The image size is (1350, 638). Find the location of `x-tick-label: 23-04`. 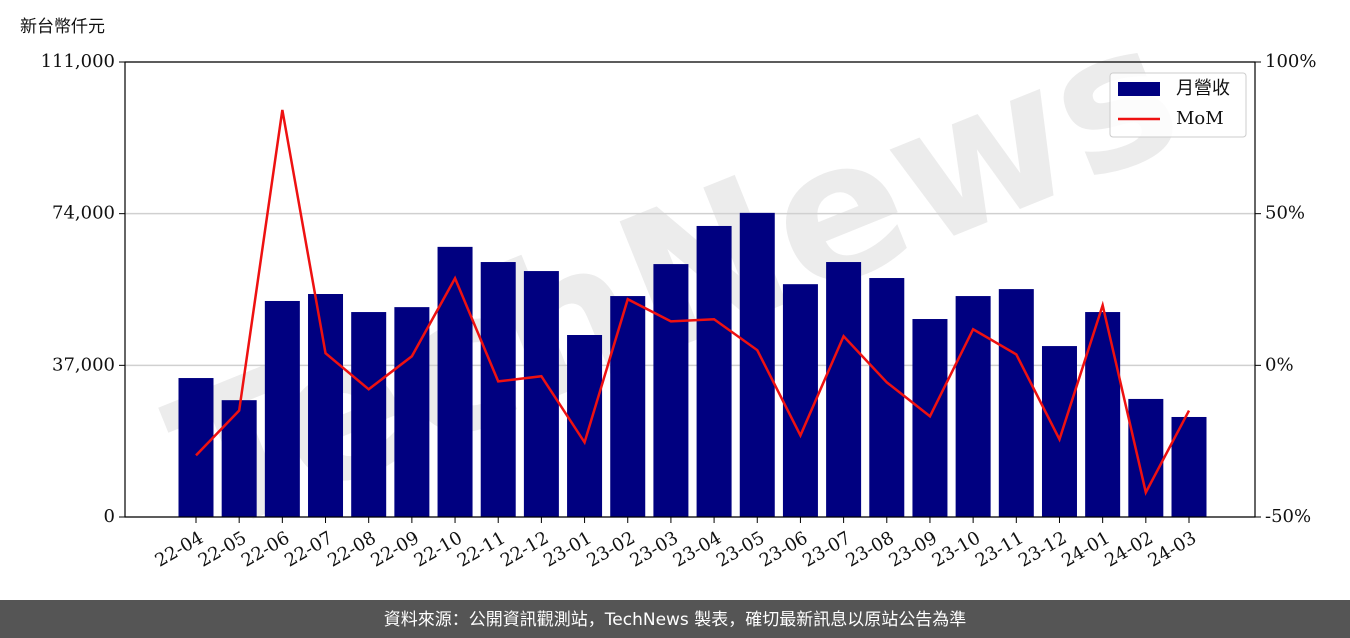

x-tick-label: 23-04 is located at coordinates (697, 549).